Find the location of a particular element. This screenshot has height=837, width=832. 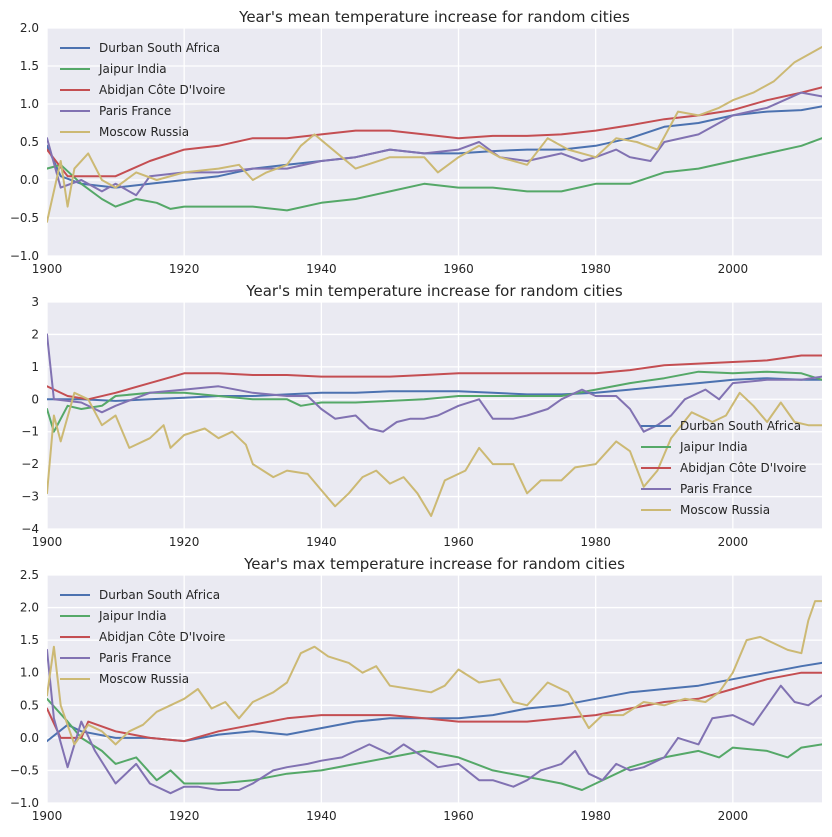

y-tick-label: 1 is located at coordinates (35, 367).